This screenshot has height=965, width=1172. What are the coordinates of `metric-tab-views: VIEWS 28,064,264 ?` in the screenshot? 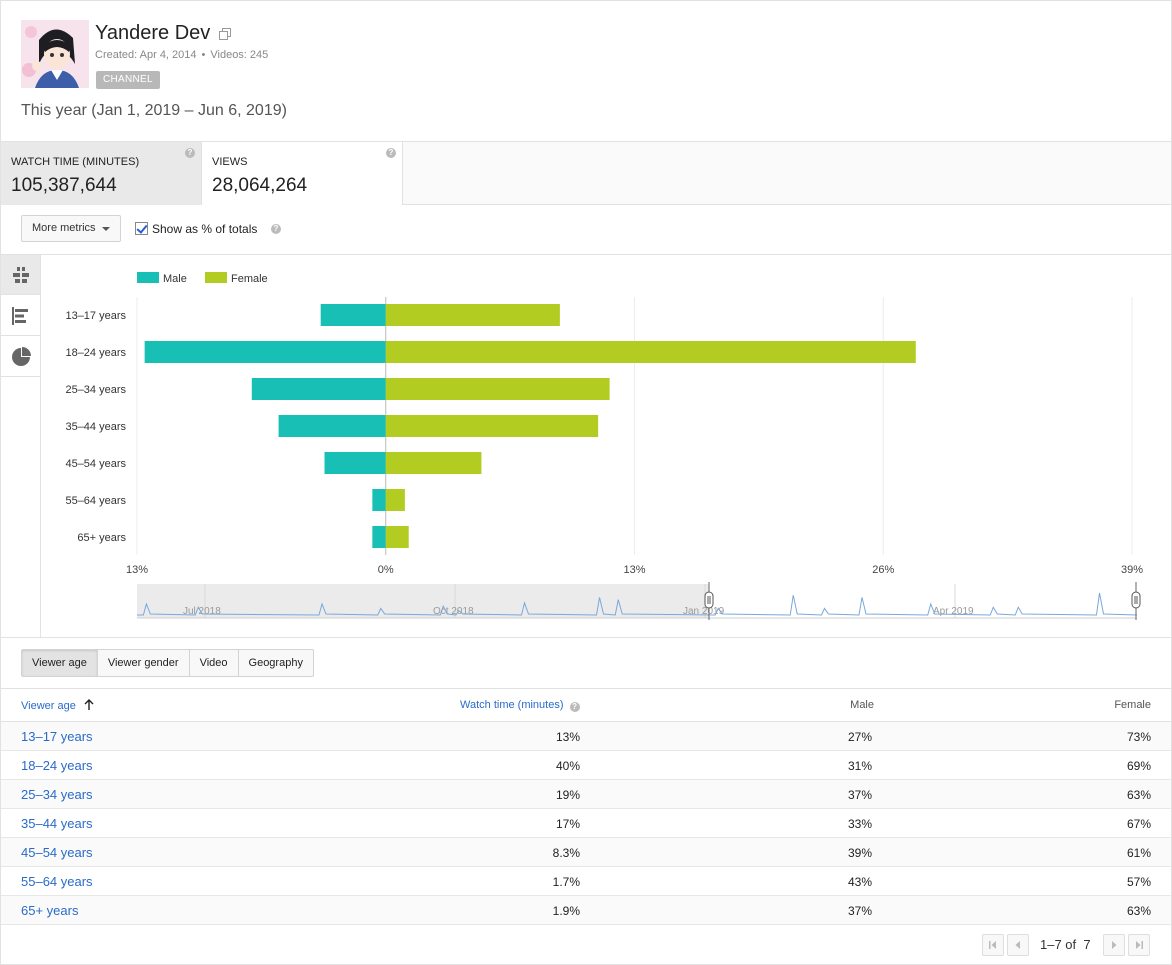 It's located at (302, 173).